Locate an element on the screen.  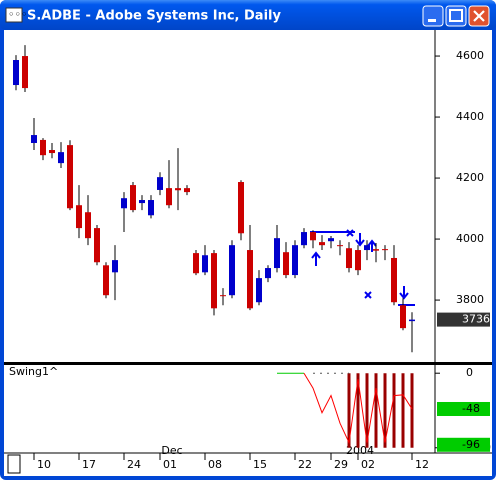
app-icon is located at coordinates (14, 15).